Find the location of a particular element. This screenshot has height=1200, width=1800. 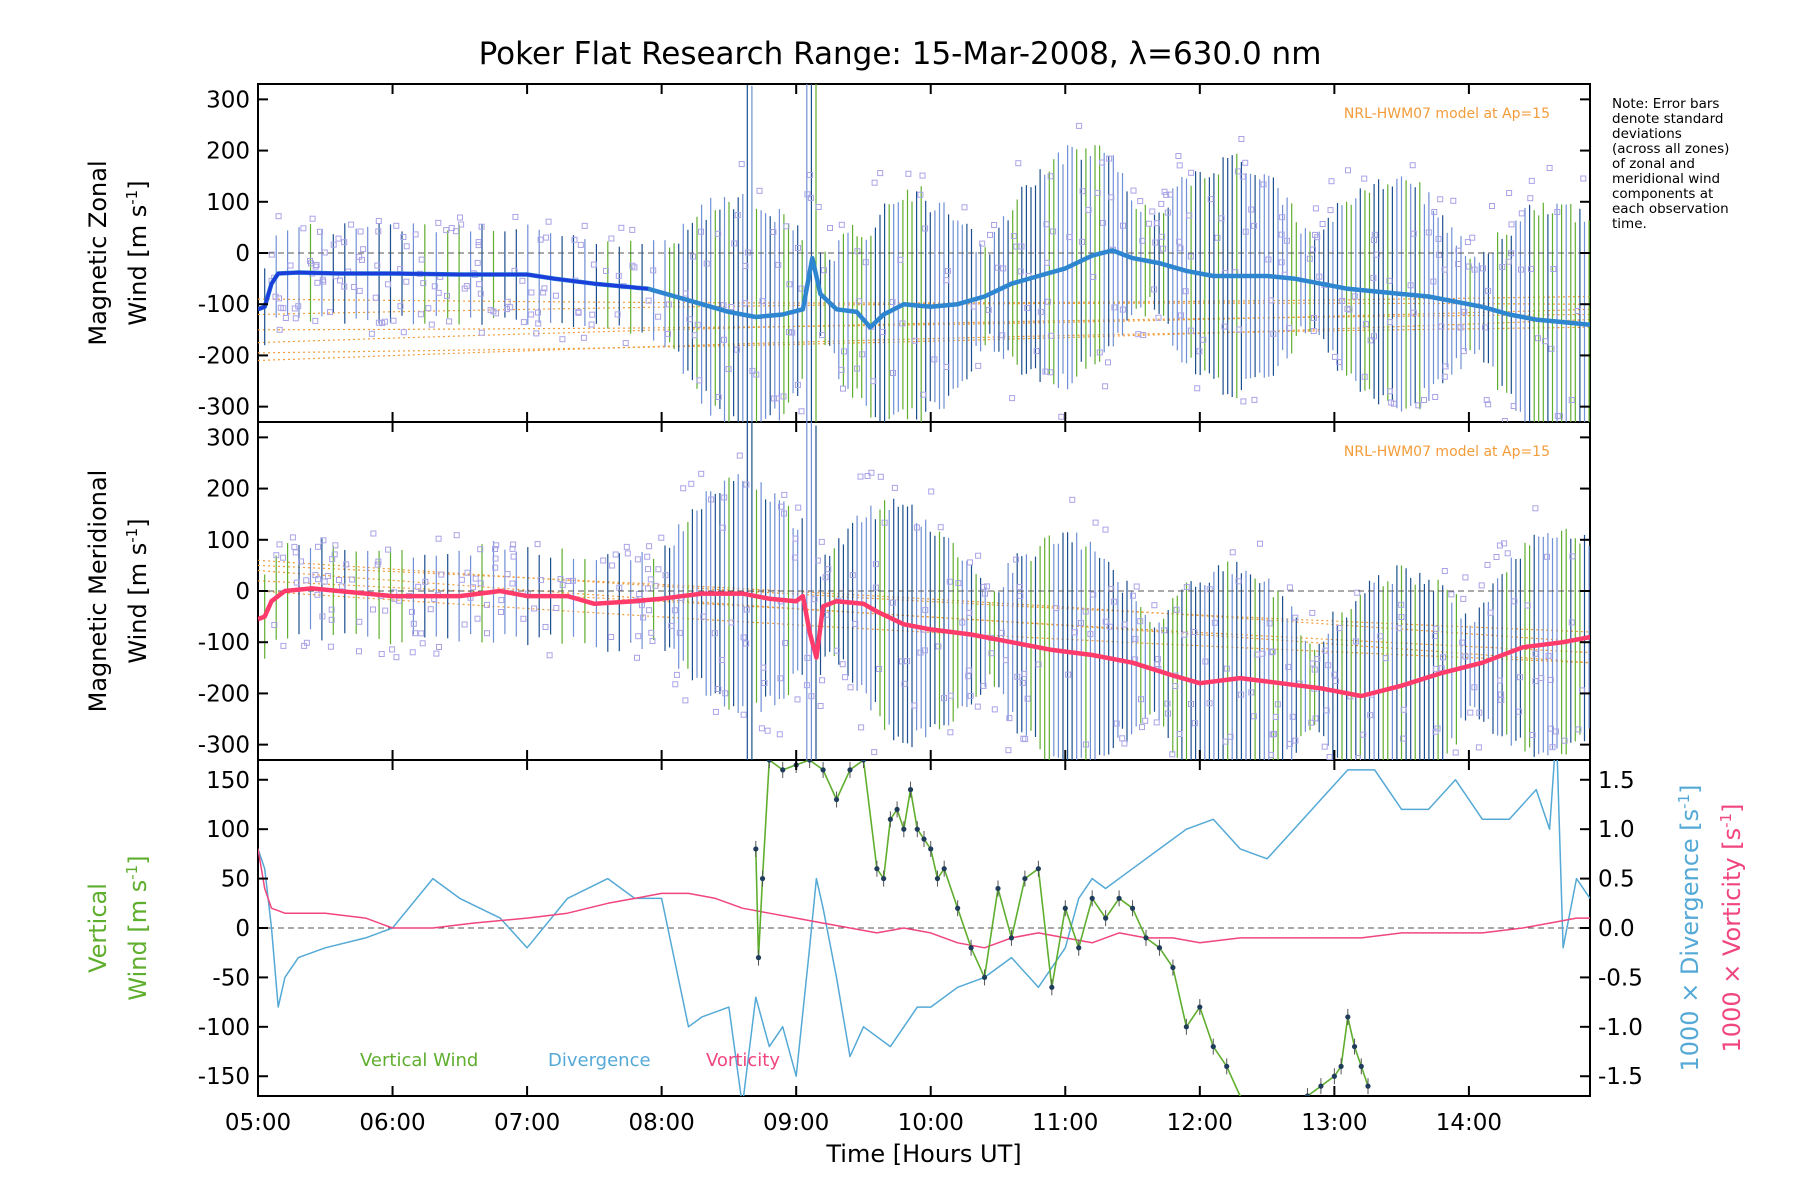

divergence-ylabel: 1000 × Divergence [s-1] is located at coordinates (1689, 927).